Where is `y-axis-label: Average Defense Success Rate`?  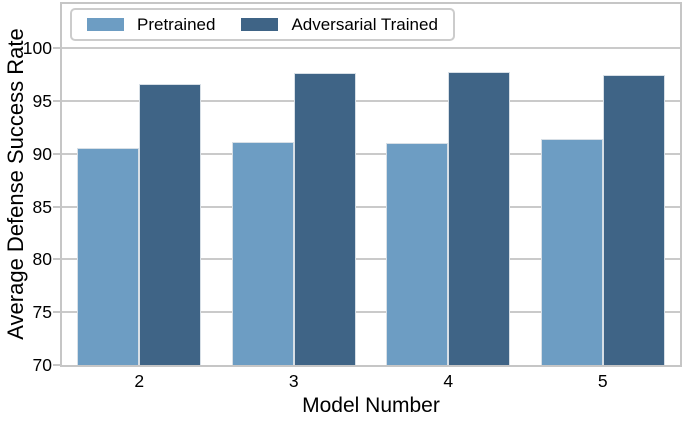
y-axis-label: Average Defense Success Rate is located at coordinates (15, 184).